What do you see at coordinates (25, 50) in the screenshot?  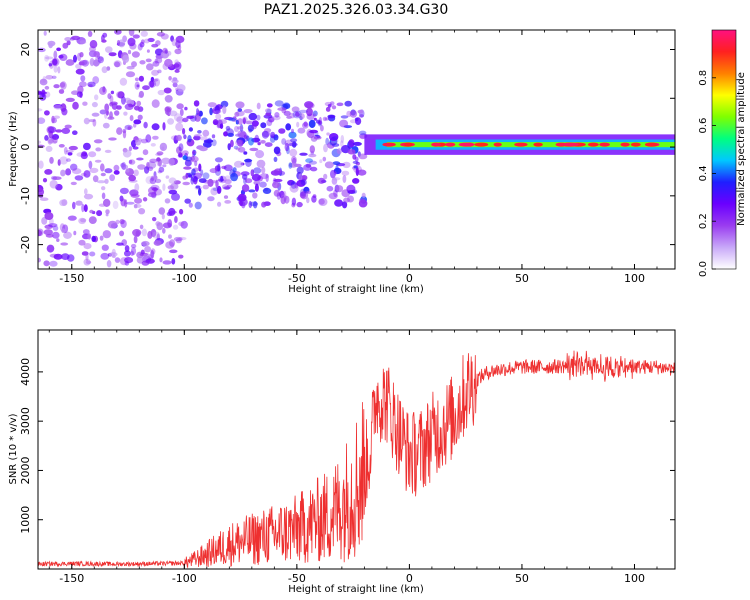 I see `y-tick-label: 20` at bounding box center [25, 50].